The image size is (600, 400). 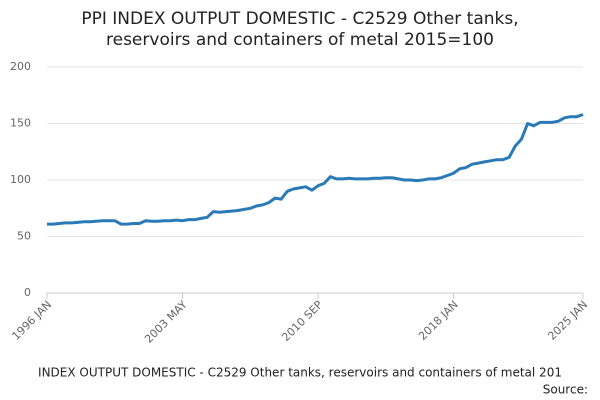 What do you see at coordinates (20, 66) in the screenshot?
I see `y-tick-label: 200` at bounding box center [20, 66].